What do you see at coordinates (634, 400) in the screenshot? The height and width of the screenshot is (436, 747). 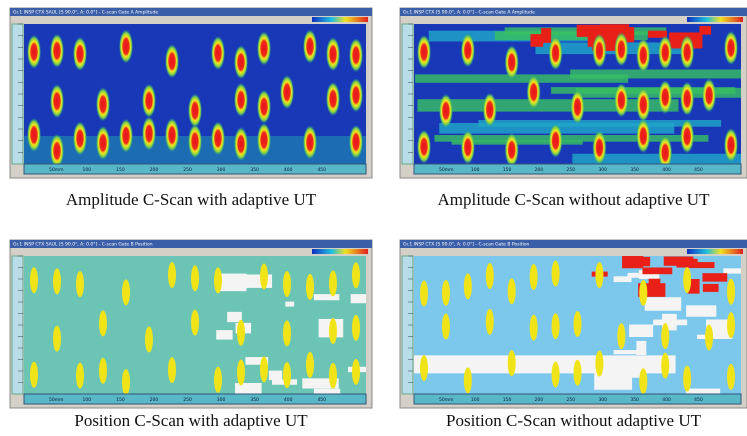 I see `x-tick-label: 350` at bounding box center [634, 400].